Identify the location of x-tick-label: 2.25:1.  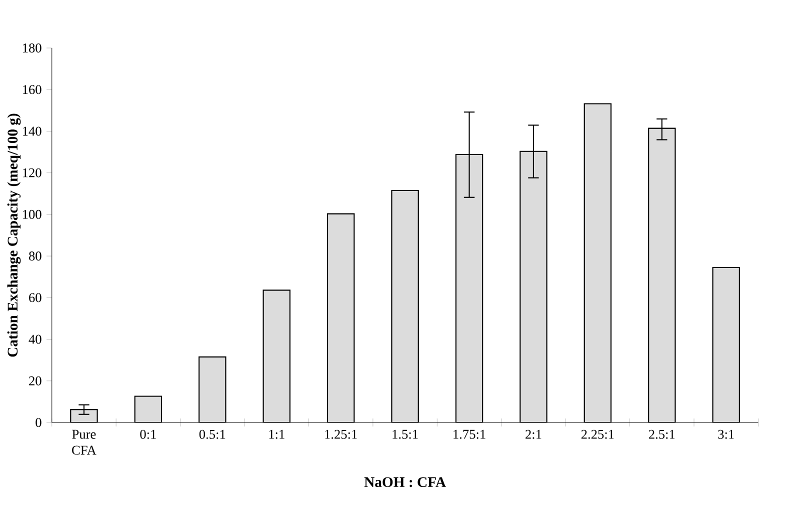
(597, 434).